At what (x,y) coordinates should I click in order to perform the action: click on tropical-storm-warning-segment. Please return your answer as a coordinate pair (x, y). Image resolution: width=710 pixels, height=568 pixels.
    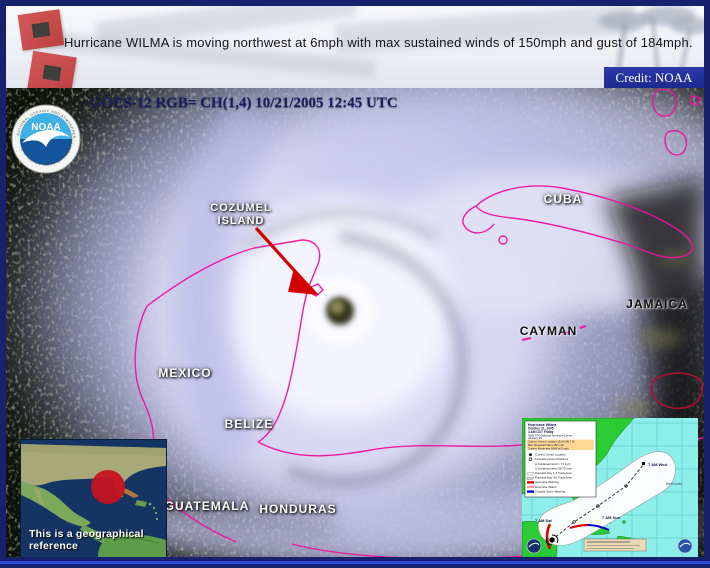
    Looking at the image, I should click on (598, 527).